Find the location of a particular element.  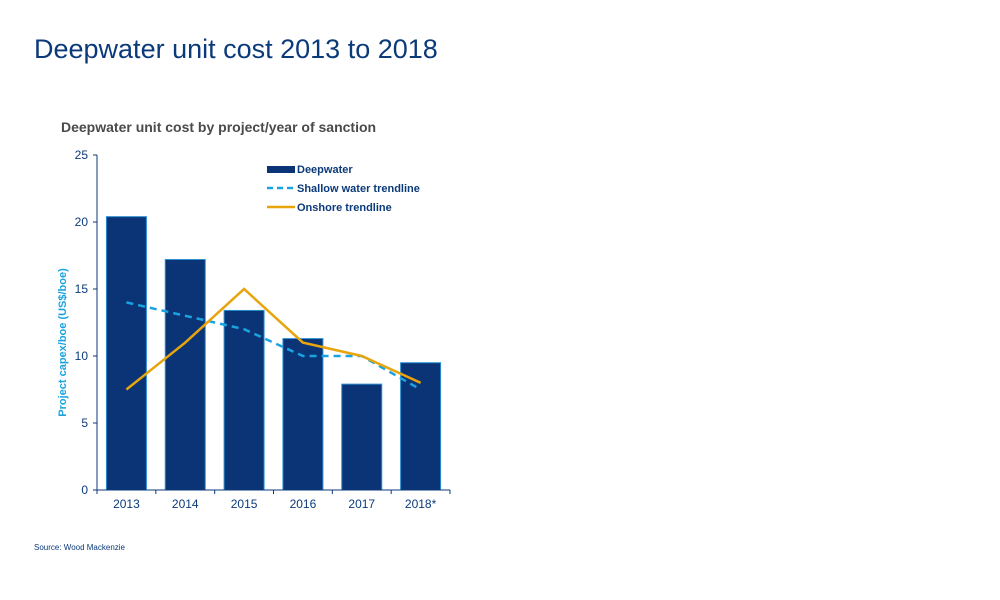

x-tick-label: 2018* is located at coordinates (421, 504).